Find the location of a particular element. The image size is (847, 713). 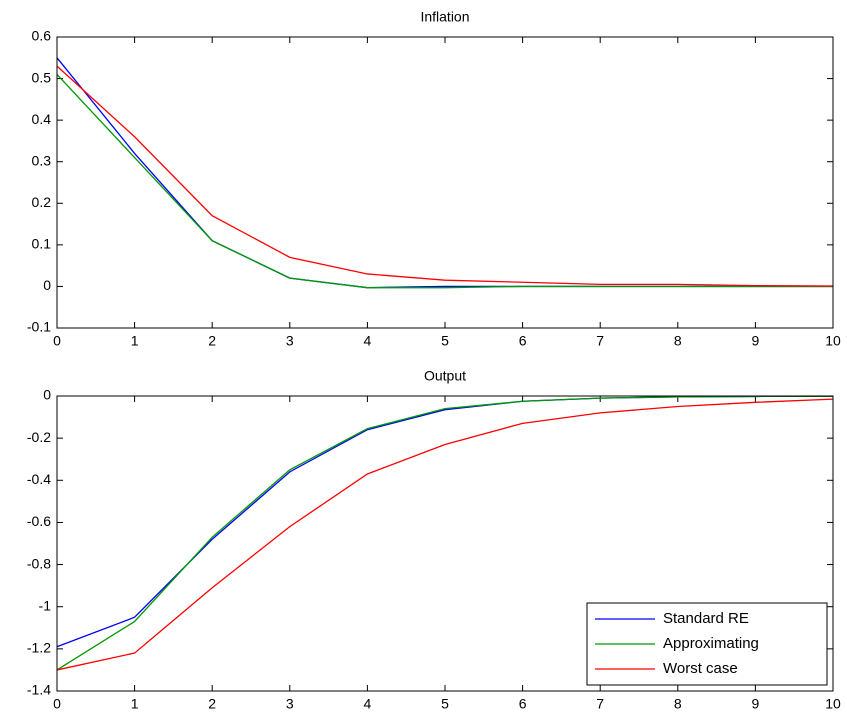

legend-label: Standard RE is located at coordinates (706, 618).